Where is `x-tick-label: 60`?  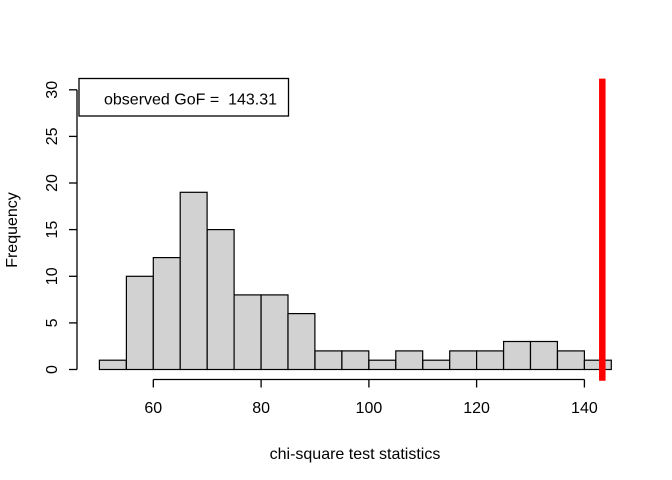
x-tick-label: 60 is located at coordinates (153, 408).